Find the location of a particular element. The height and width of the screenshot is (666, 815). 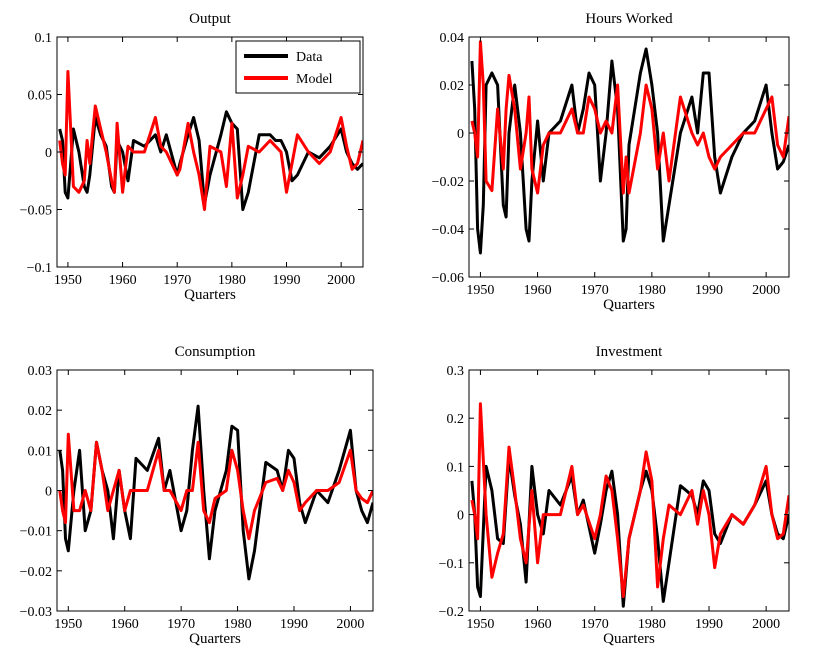

output-series-data is located at coordinates (210, 160).